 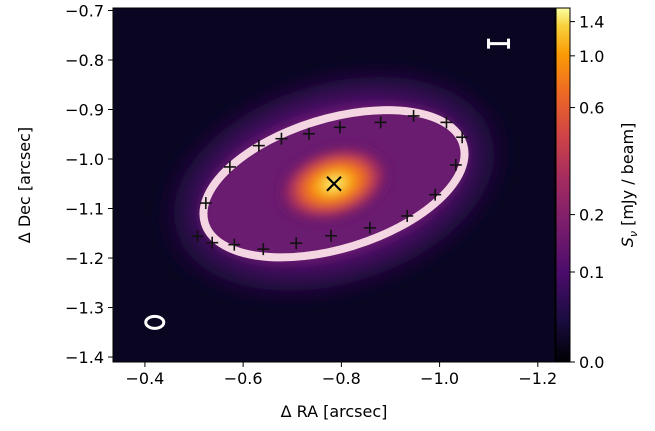 I want to click on x-tick-label: −1.2, so click(x=537, y=378).